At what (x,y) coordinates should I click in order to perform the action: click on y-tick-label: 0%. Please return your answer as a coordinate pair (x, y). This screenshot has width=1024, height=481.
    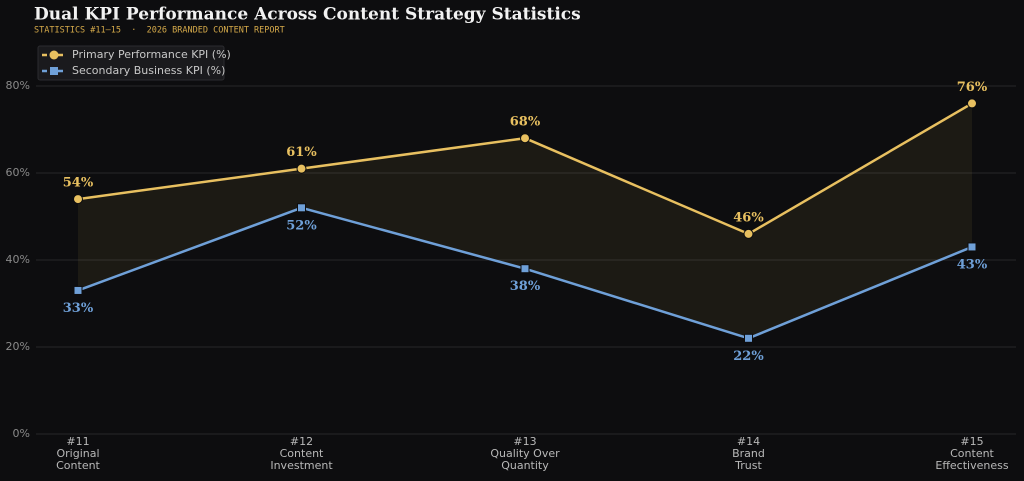
    Looking at the image, I should click on (21, 433).